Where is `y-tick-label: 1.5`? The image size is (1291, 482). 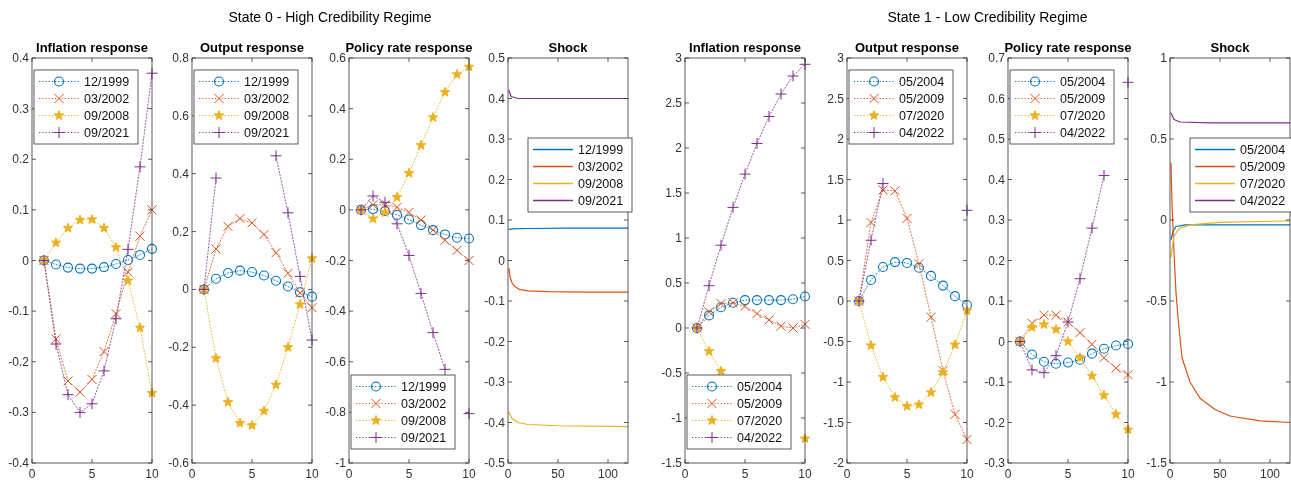
y-tick-label: 1.5 is located at coordinates (674, 193).